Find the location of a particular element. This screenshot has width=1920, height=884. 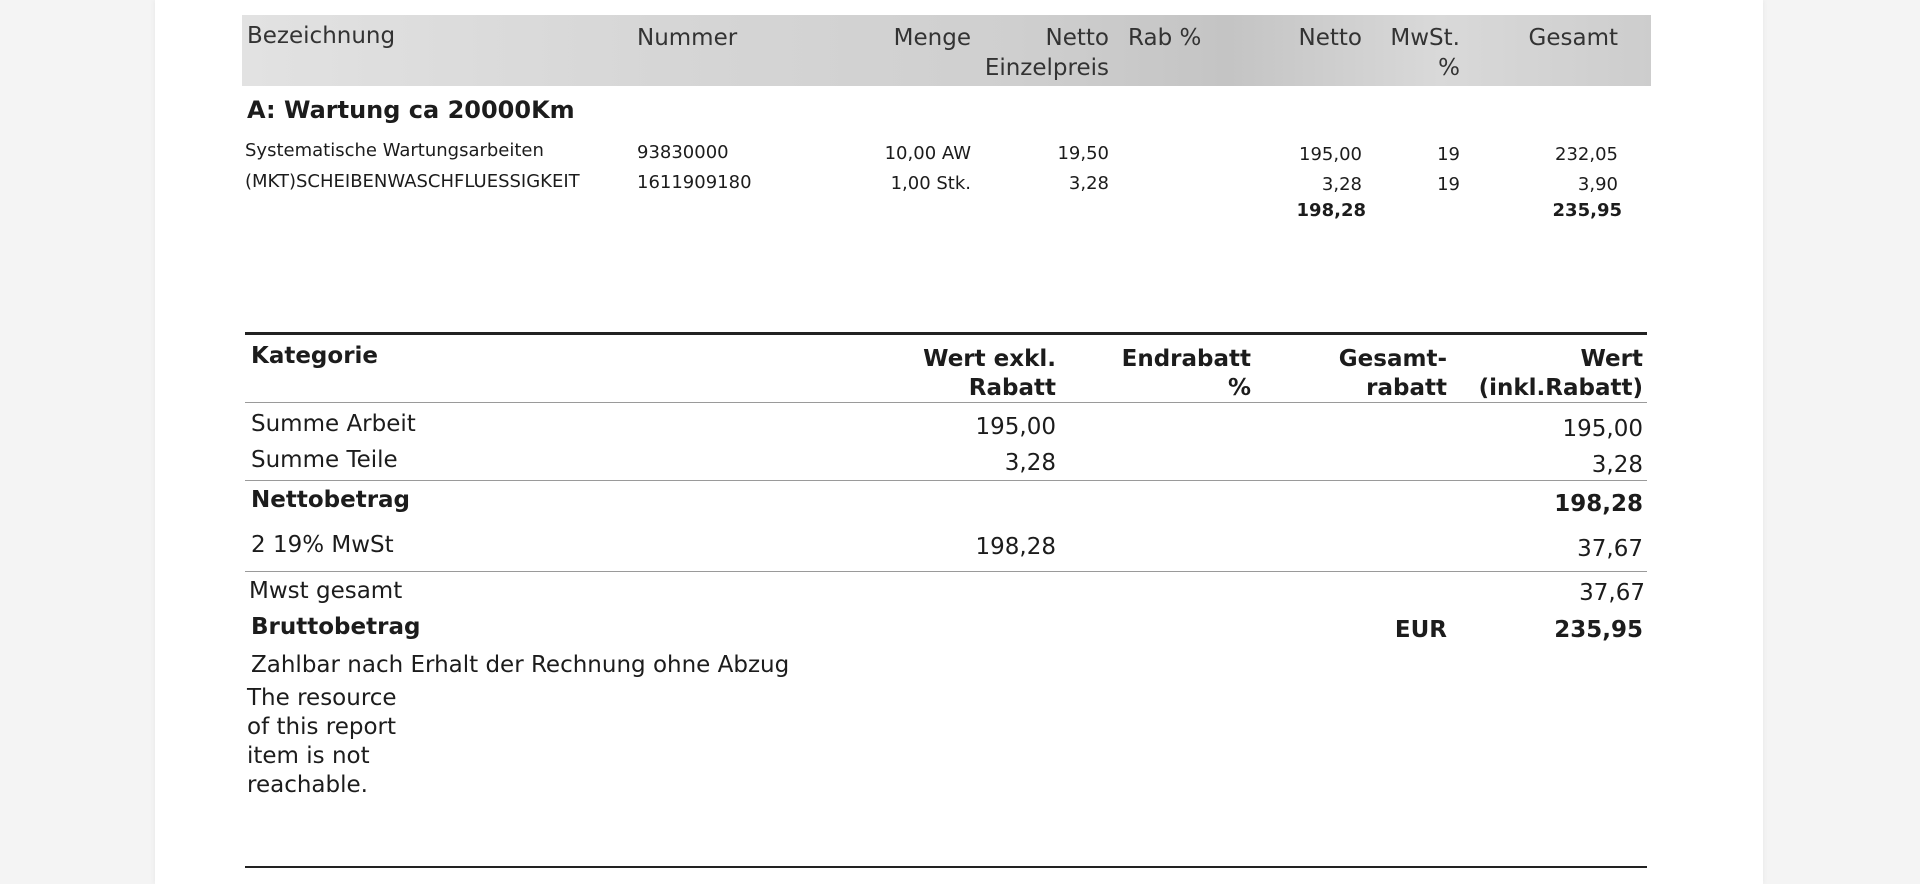

cell-gesamt: 3,90 is located at coordinates (1597, 184).